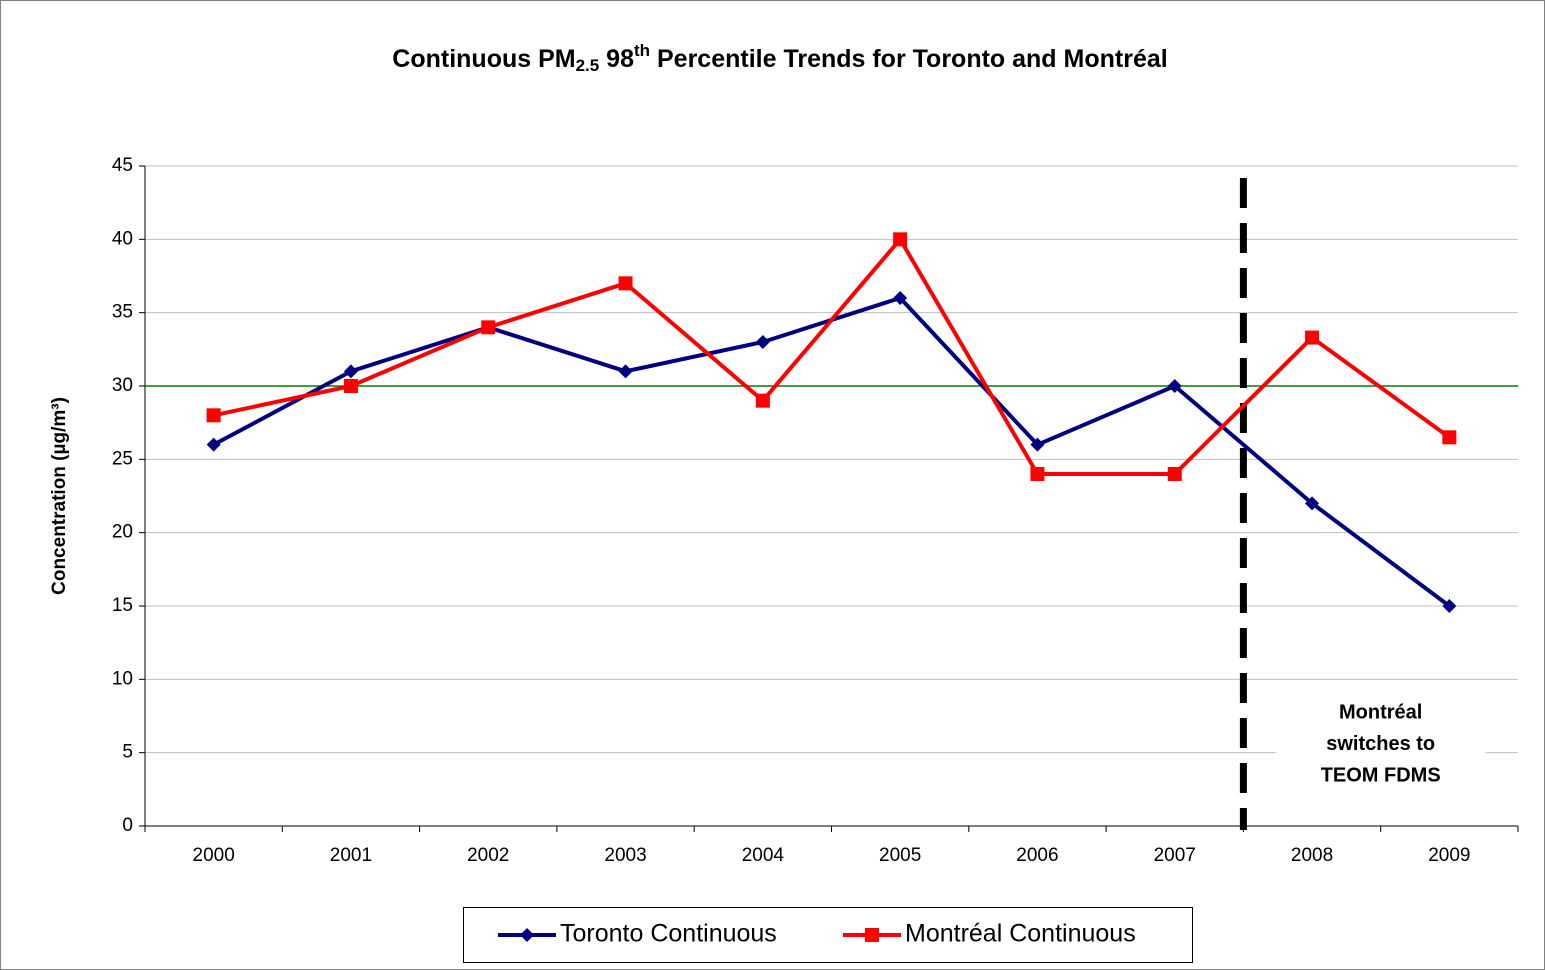  I want to click on annotation-bg, so click(1380, 742).